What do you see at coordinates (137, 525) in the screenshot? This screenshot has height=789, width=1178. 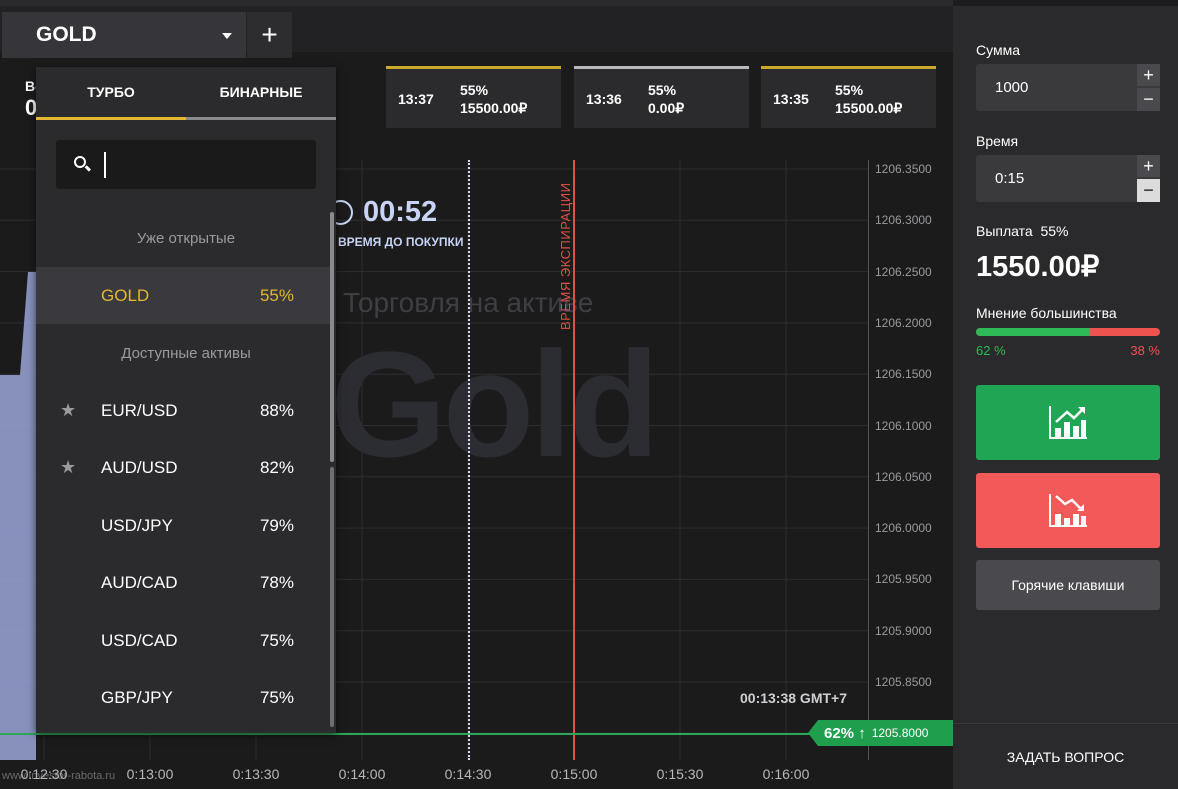 I see `asset-name: USD/JPY` at bounding box center [137, 525].